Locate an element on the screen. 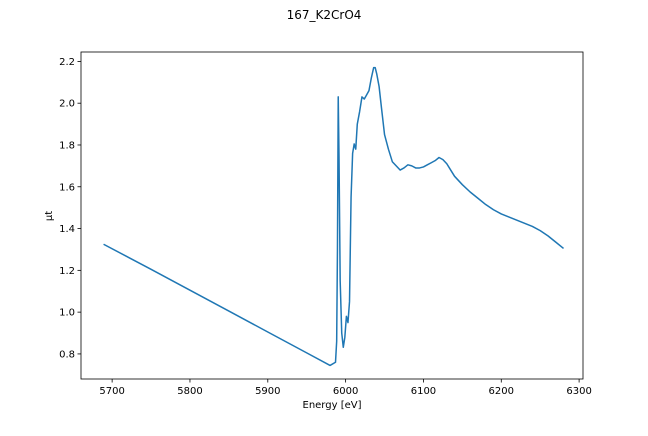 The height and width of the screenshot is (436, 648). y-tick-label: 2.2 is located at coordinates (67, 62).